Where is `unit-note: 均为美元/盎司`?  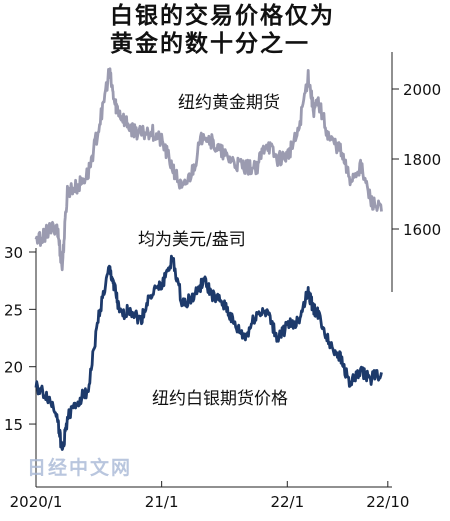
unit-note: 均为美元/盎司 is located at coordinates (192, 240).